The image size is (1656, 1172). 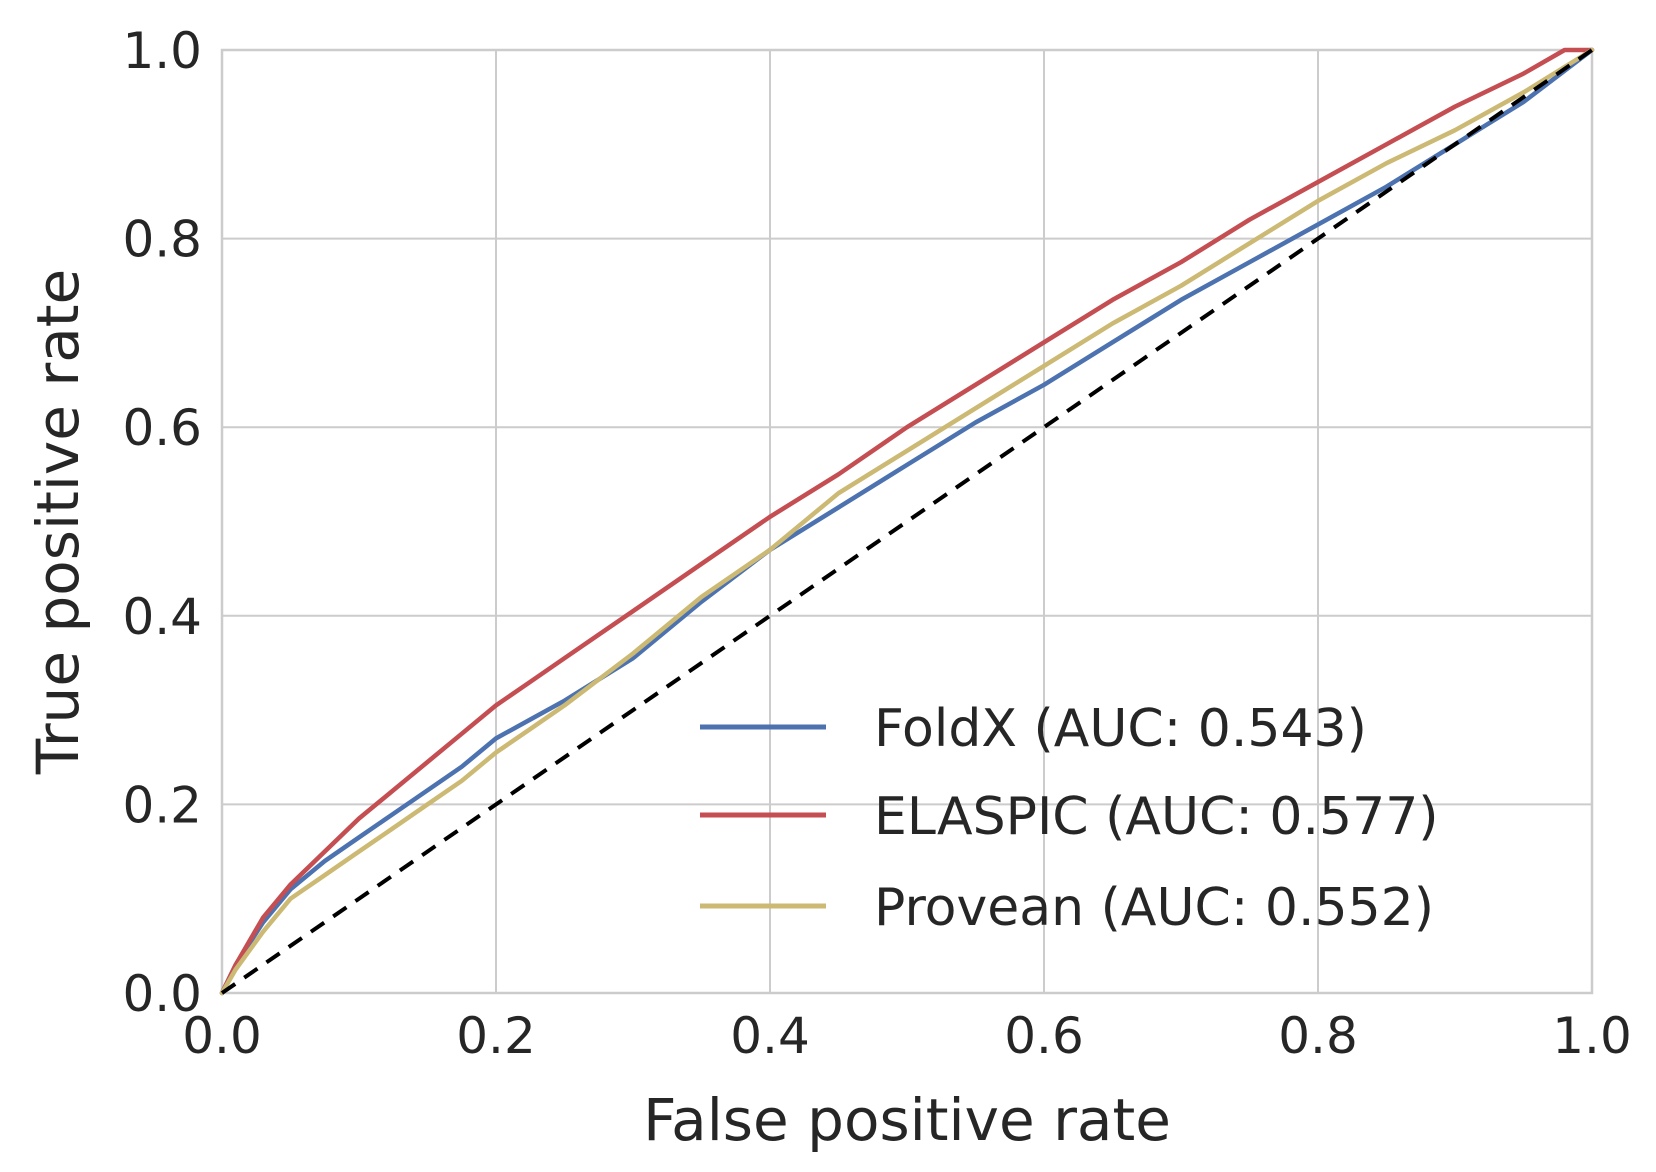 I want to click on y-tick-label: 0.6, so click(x=162, y=428).